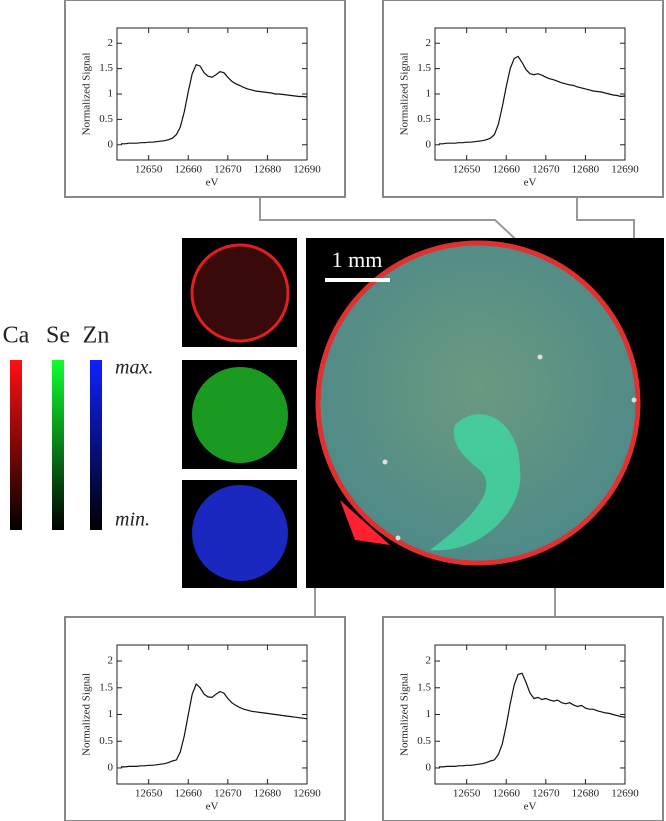  Describe the element at coordinates (365, 522) in the screenshot. I see `ca-region` at that location.